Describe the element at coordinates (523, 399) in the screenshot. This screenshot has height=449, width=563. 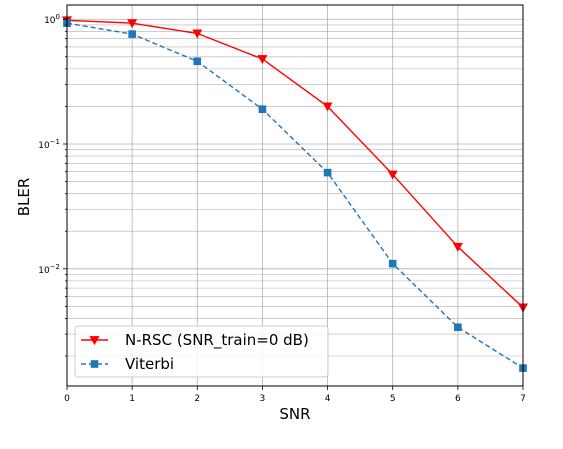
I see `x-tick-label: 7` at that location.